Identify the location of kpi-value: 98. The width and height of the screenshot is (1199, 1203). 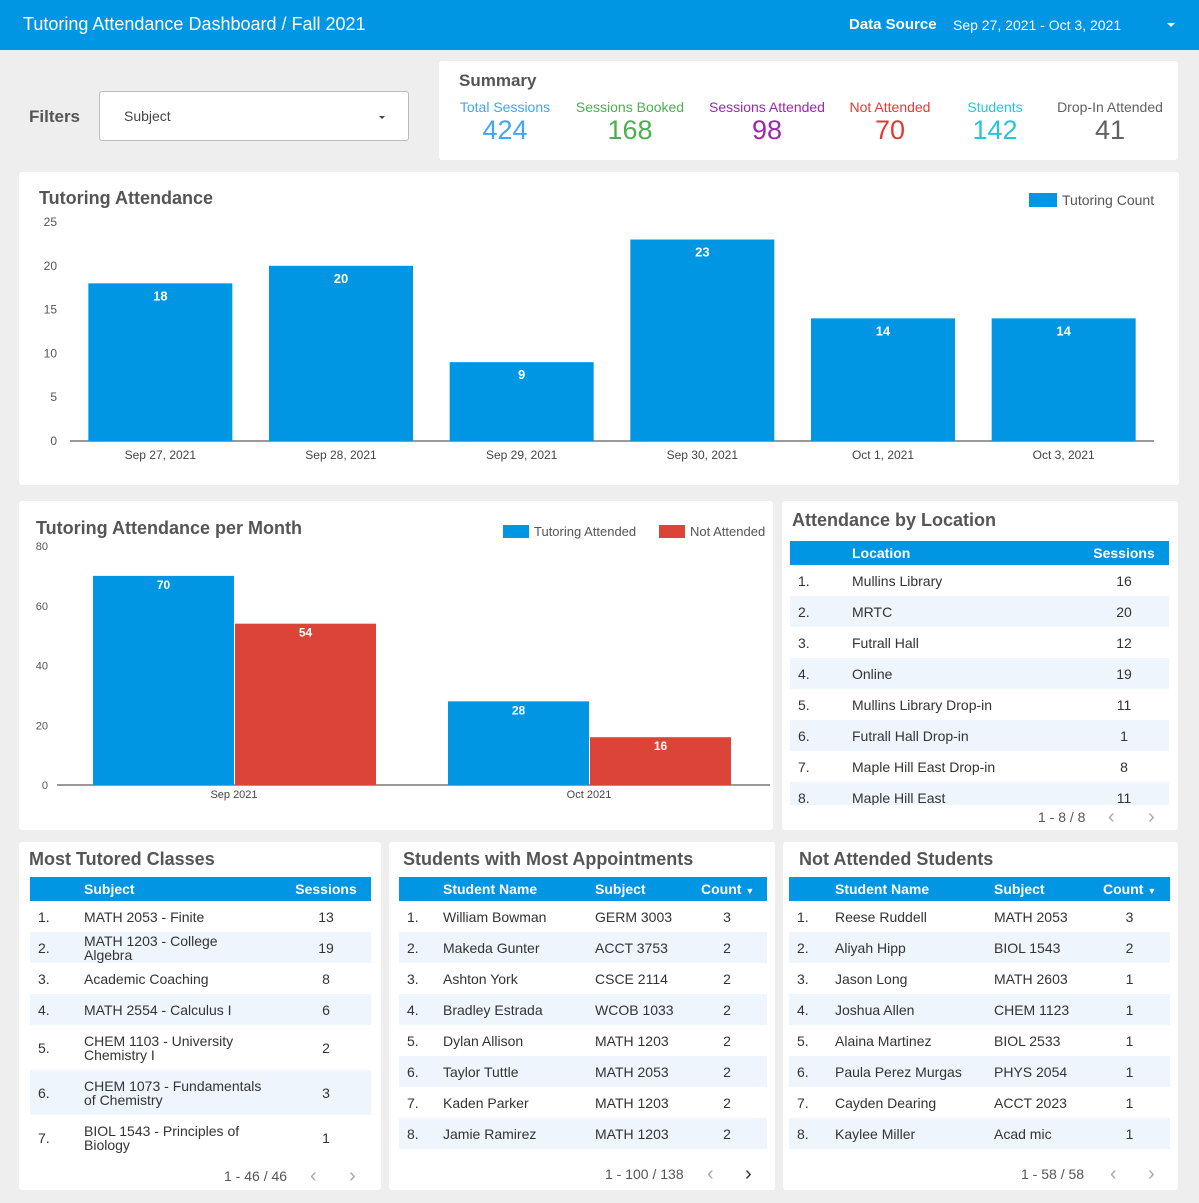
(767, 130).